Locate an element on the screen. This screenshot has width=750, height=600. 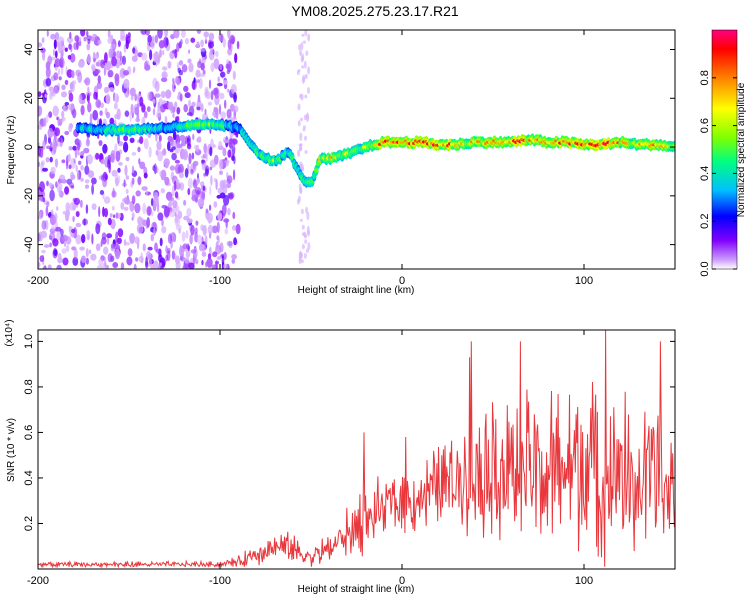
spectrogram-x-axis-label: Height of straight line (km) is located at coordinates (356, 290).